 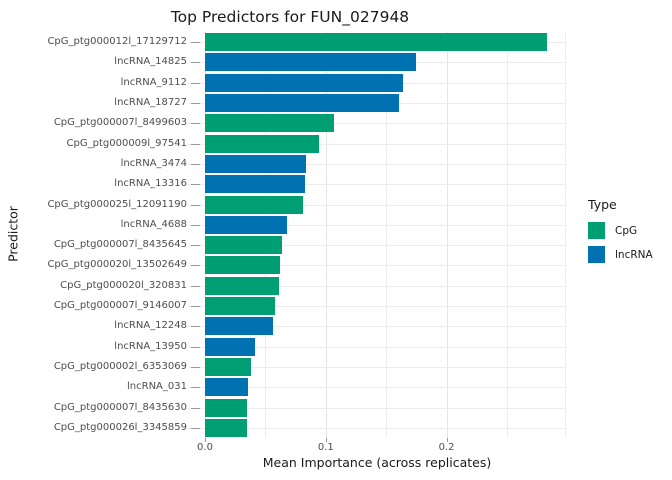 I want to click on y-tick-label: lncRNA_13950, so click(x=150, y=346).